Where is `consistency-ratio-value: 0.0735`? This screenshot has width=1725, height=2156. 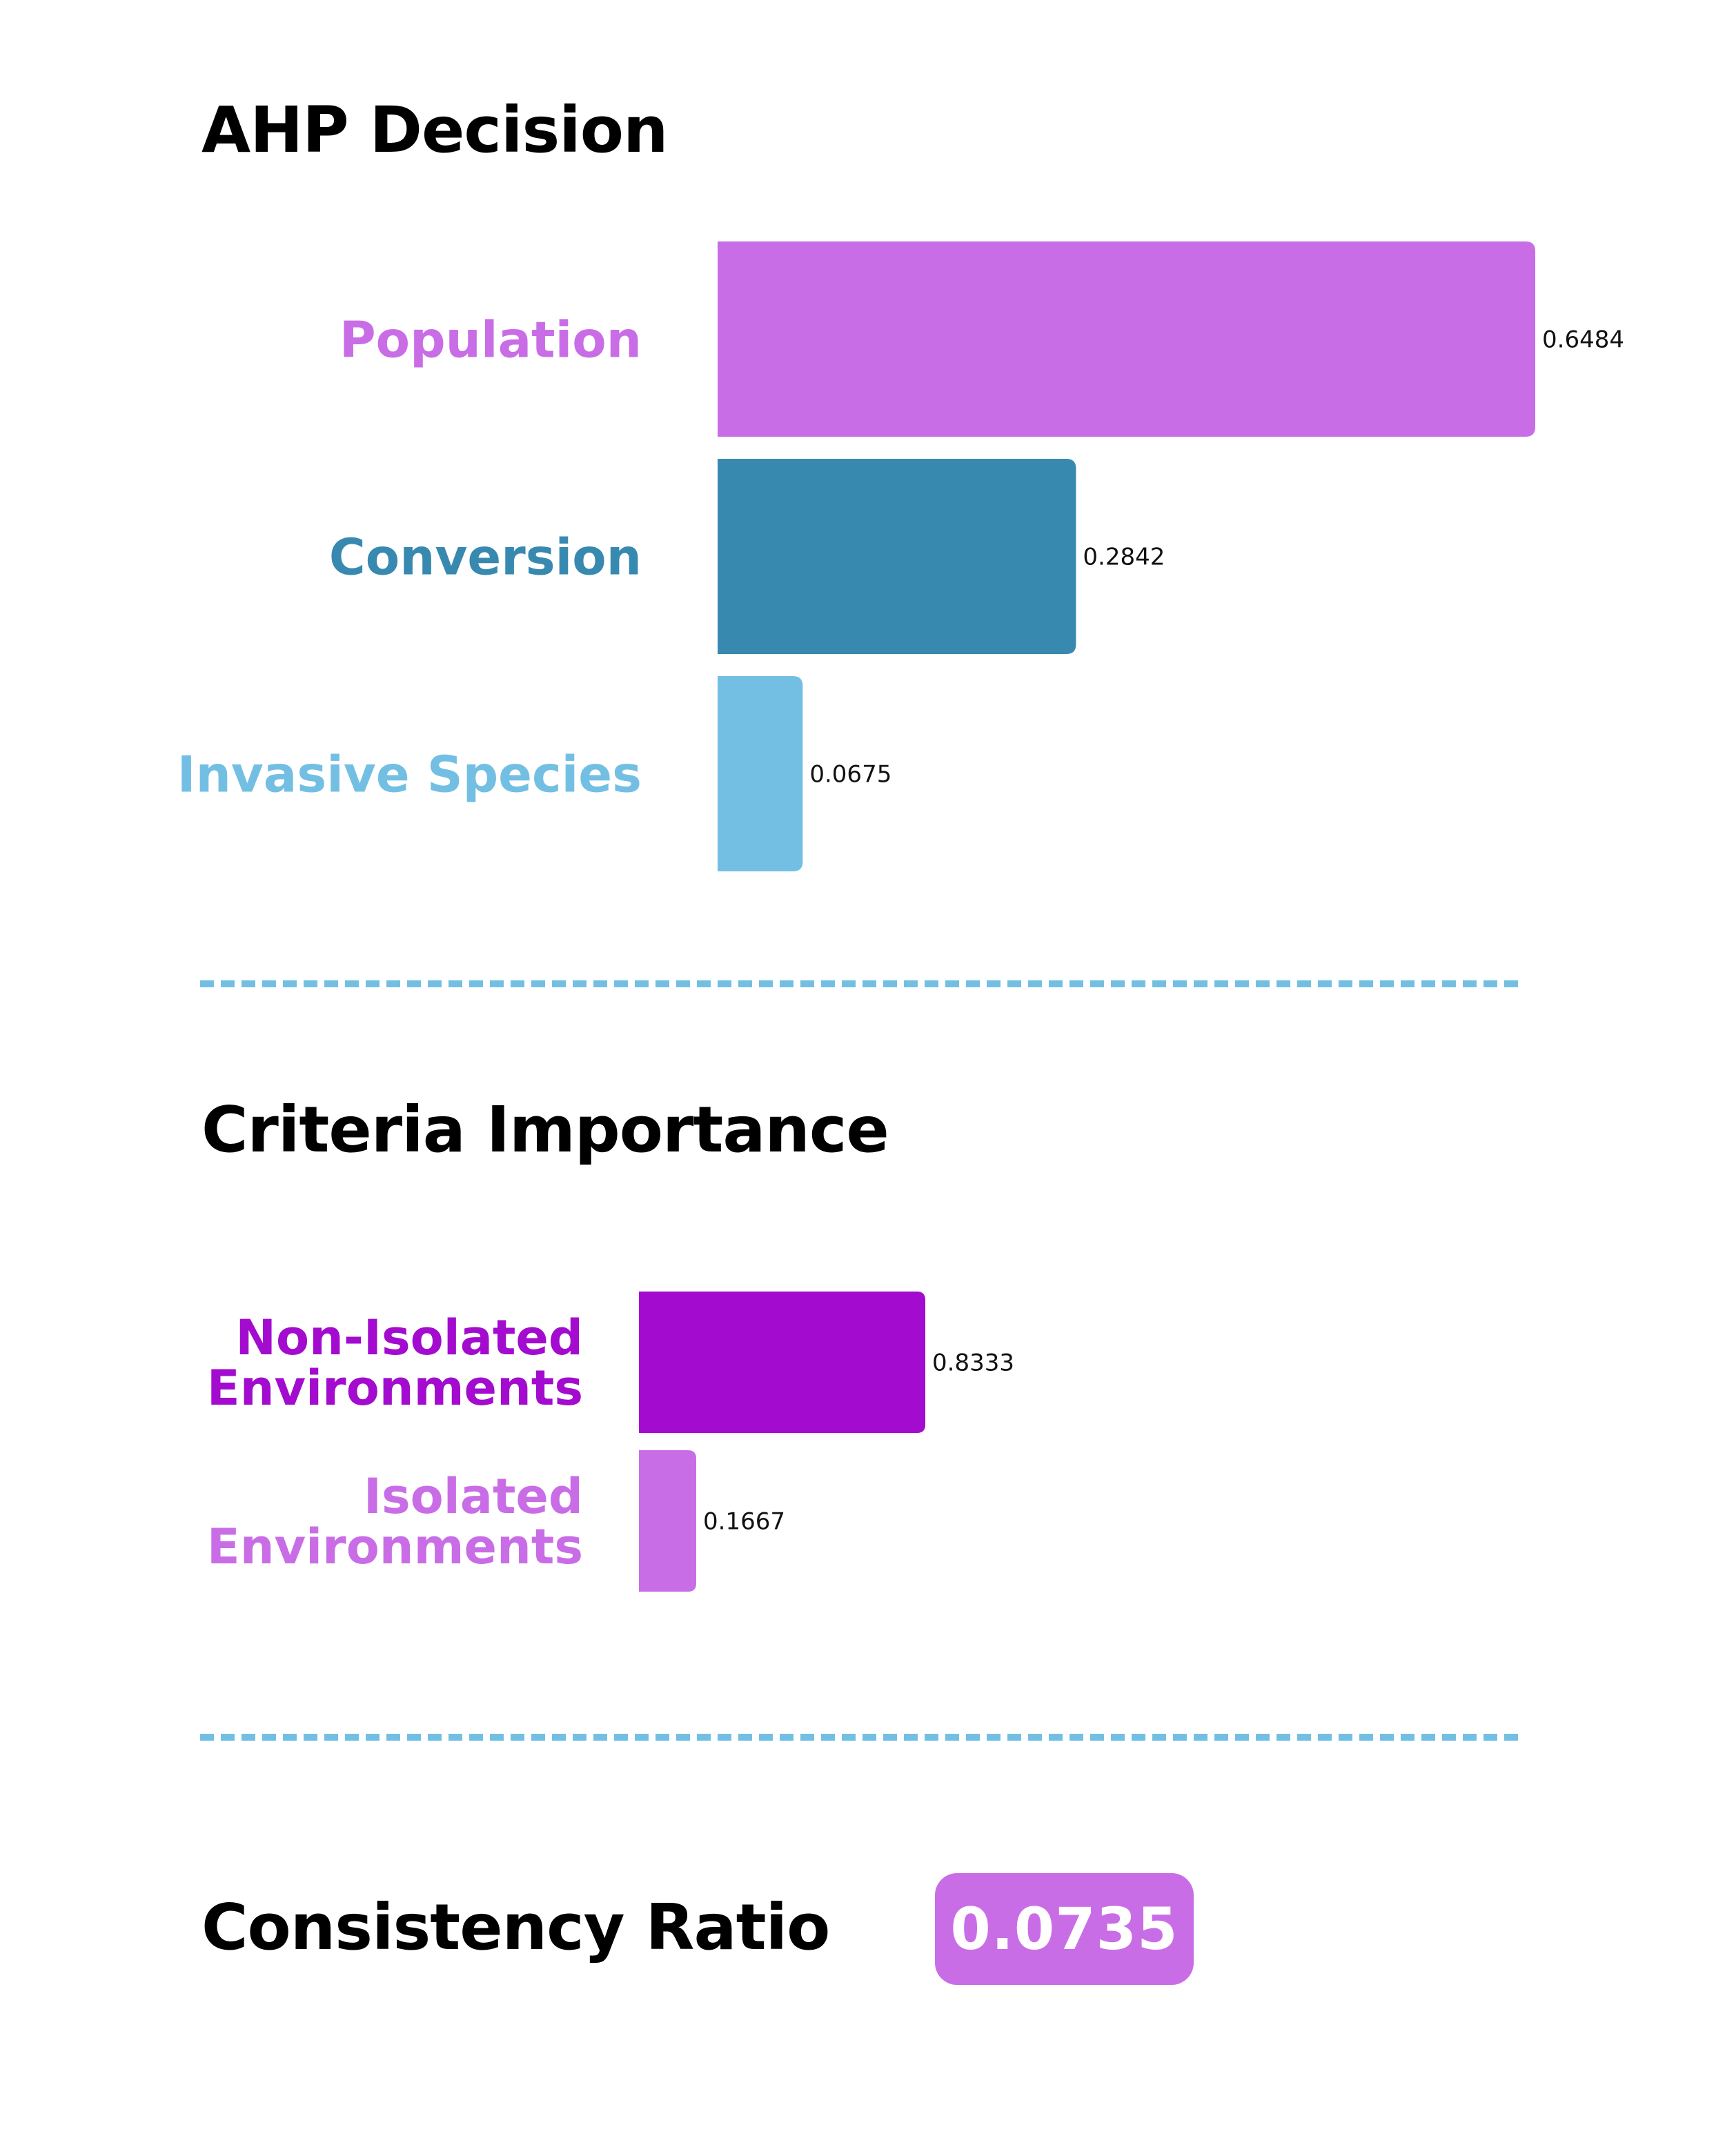 consistency-ratio-value: 0.0735 is located at coordinates (1064, 1929).